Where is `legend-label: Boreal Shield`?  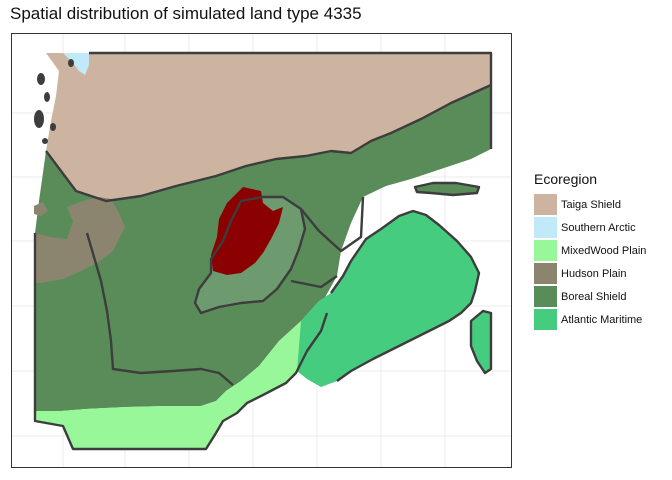 legend-label: Boreal Shield is located at coordinates (594, 296).